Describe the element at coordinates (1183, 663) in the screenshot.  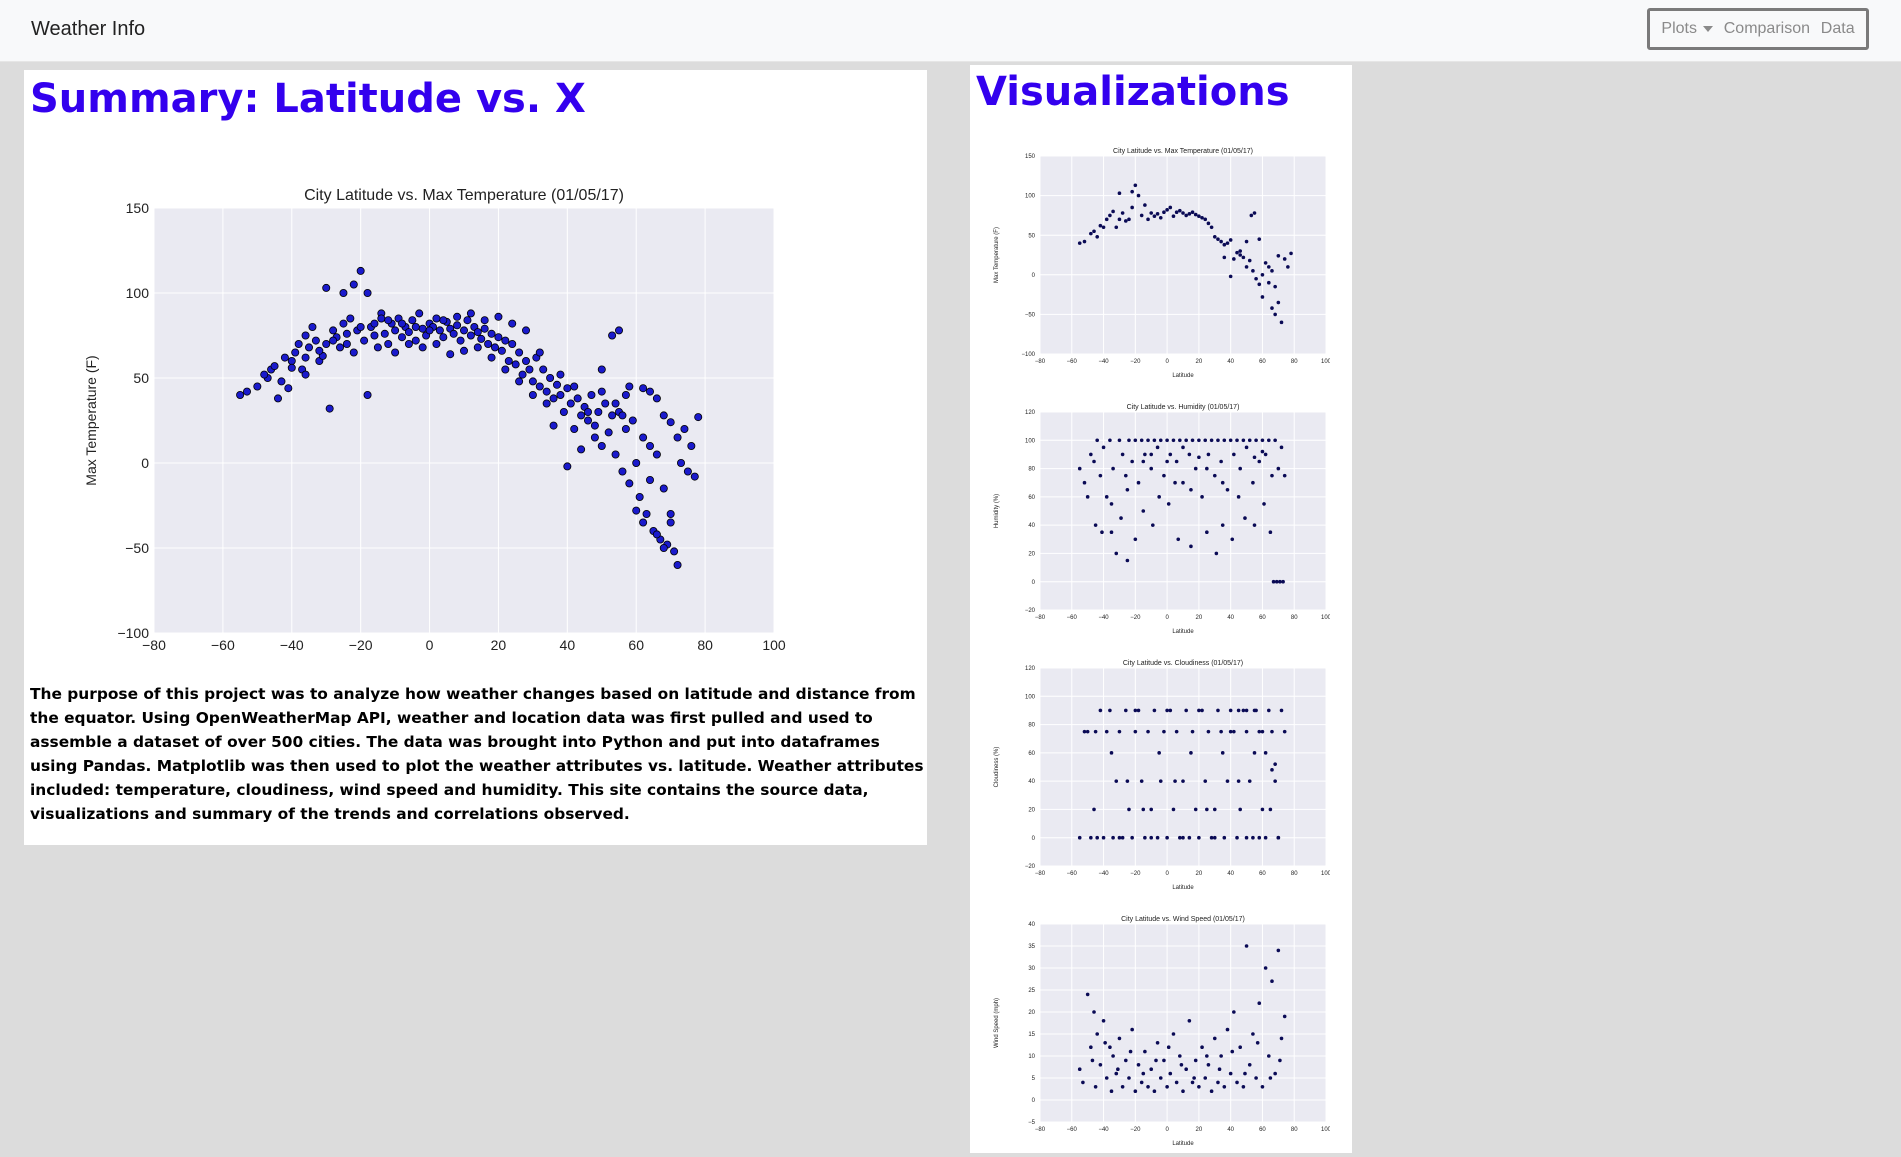
I see `chart-title: City Latitude vs. Cloudiness (01/05/17)` at that location.